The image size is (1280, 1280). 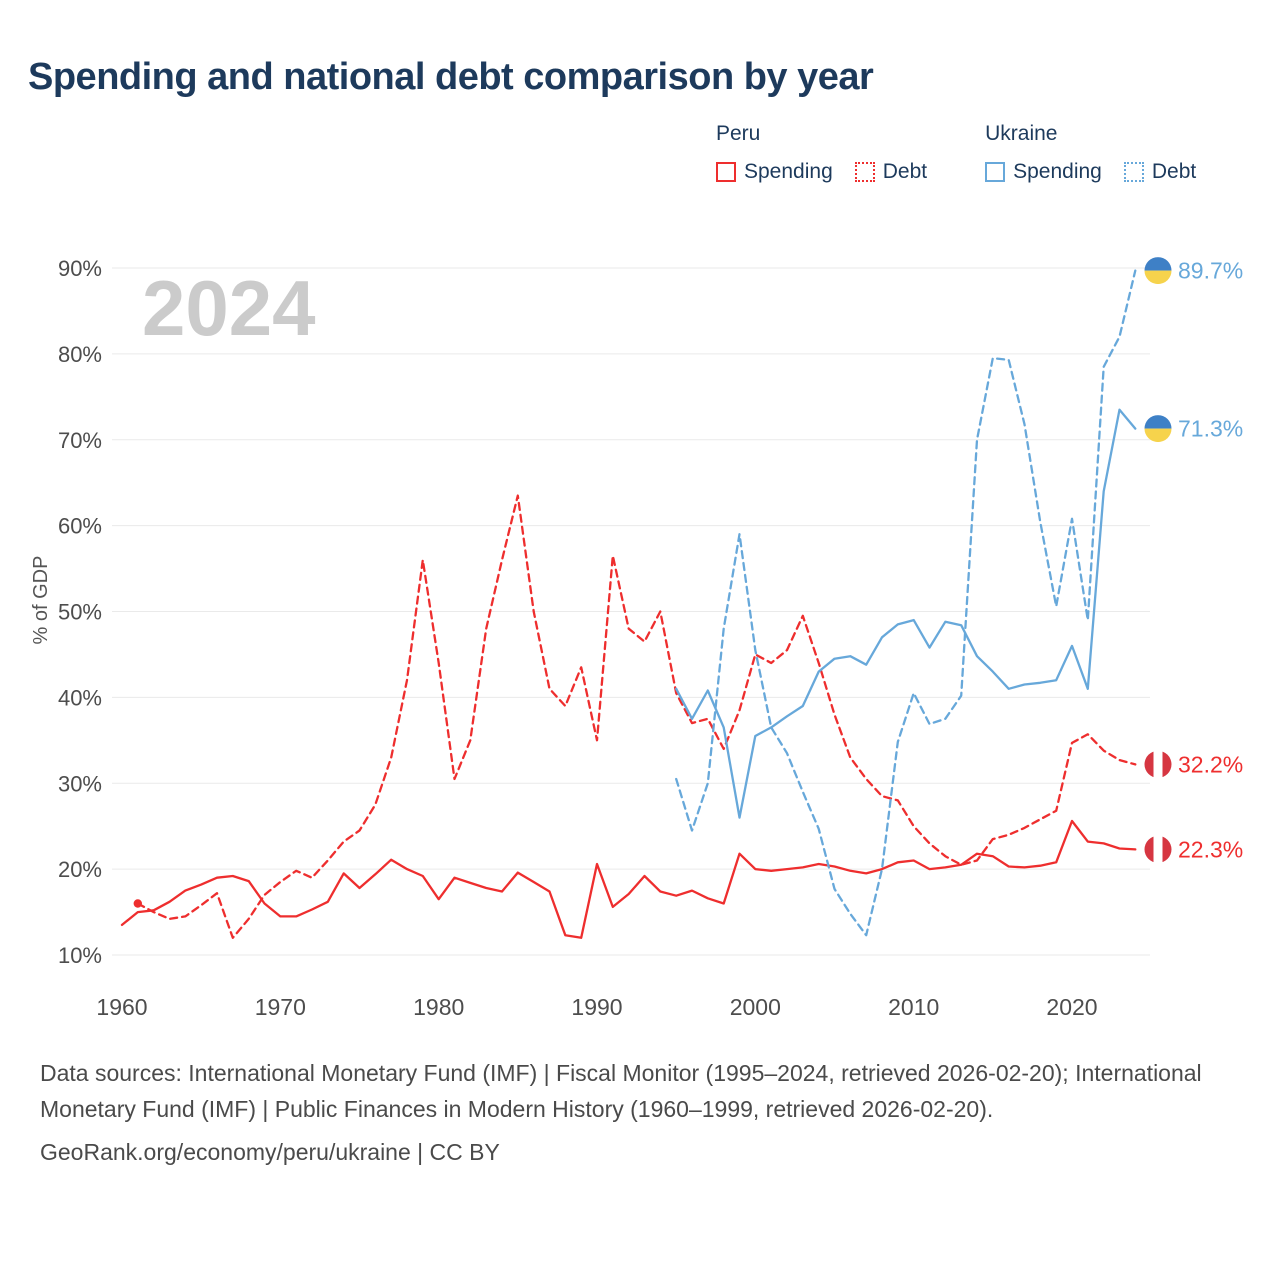 I want to click on legend-swatch-ukraine-spending, so click(x=995, y=172).